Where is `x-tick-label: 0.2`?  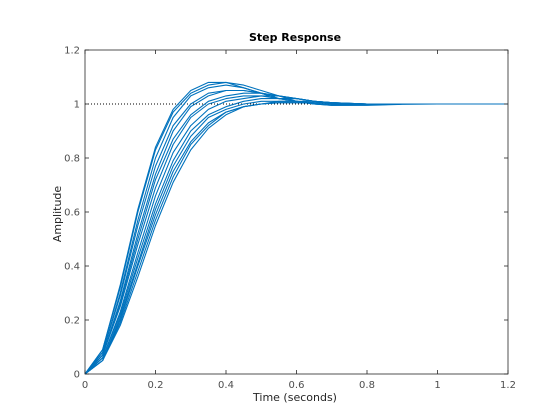
x-tick-label: 0.2 is located at coordinates (156, 385).